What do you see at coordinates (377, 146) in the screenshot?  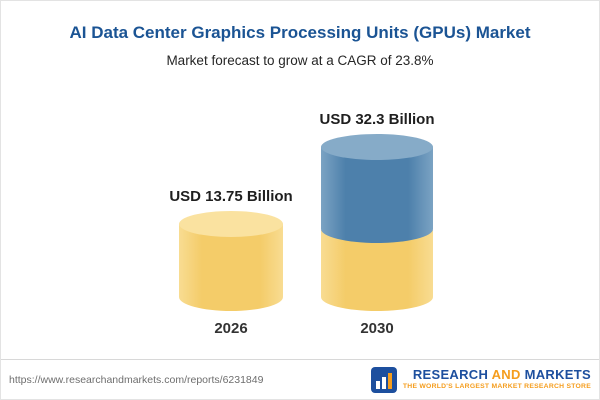 I see `bar-2030-top-ellipse` at bounding box center [377, 146].